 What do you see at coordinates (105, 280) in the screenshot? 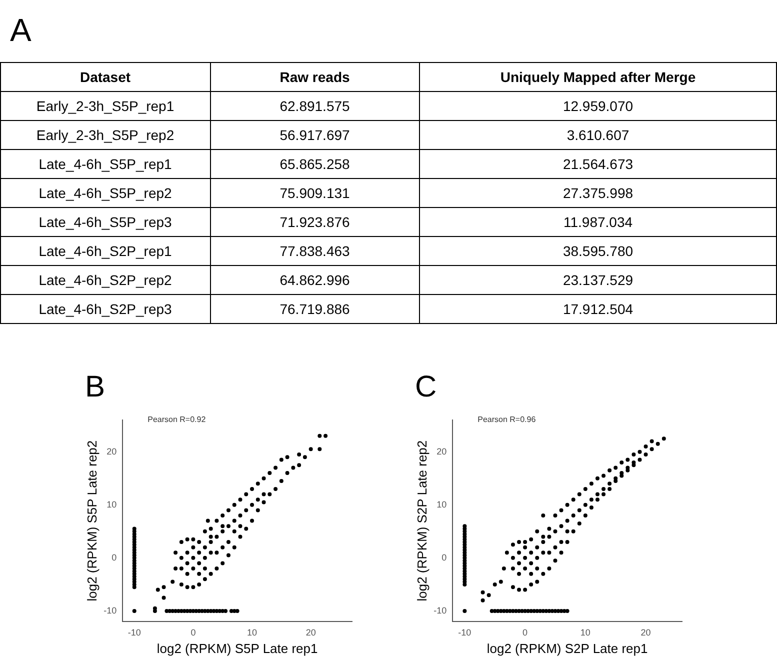
I see `text: Late_4-6h_S2P_rep2` at bounding box center [105, 280].